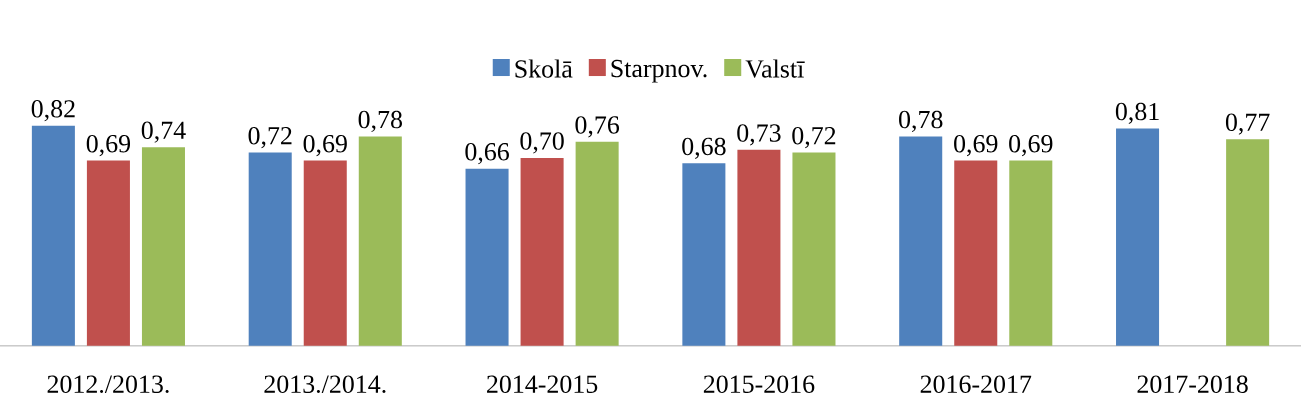 The image size is (1301, 401). I want to click on x-tick-label: 2015-2016, so click(759, 384).